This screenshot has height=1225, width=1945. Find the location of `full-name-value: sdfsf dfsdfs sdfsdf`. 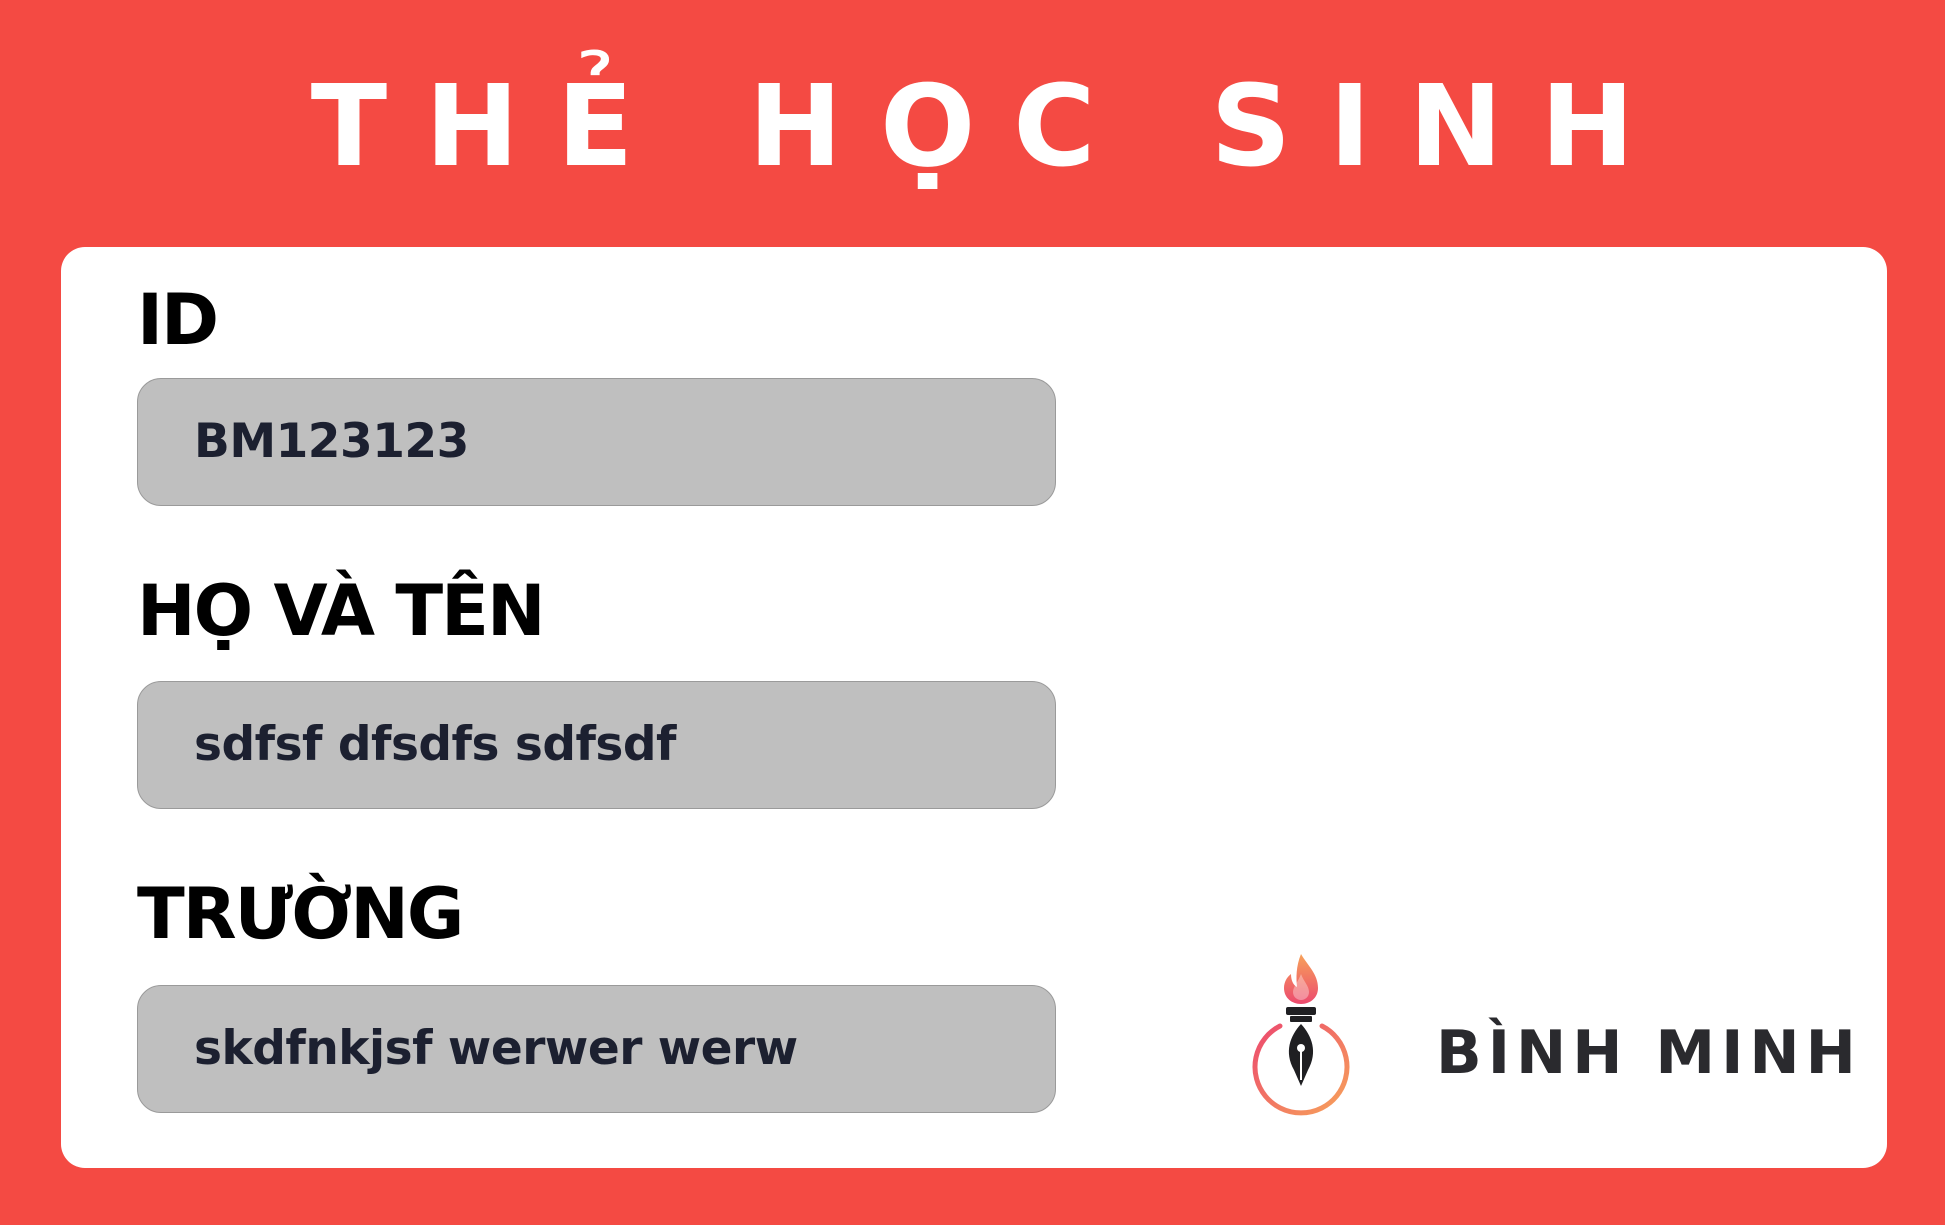

full-name-value: sdfsf dfsdfs sdfsdf is located at coordinates (435, 744).